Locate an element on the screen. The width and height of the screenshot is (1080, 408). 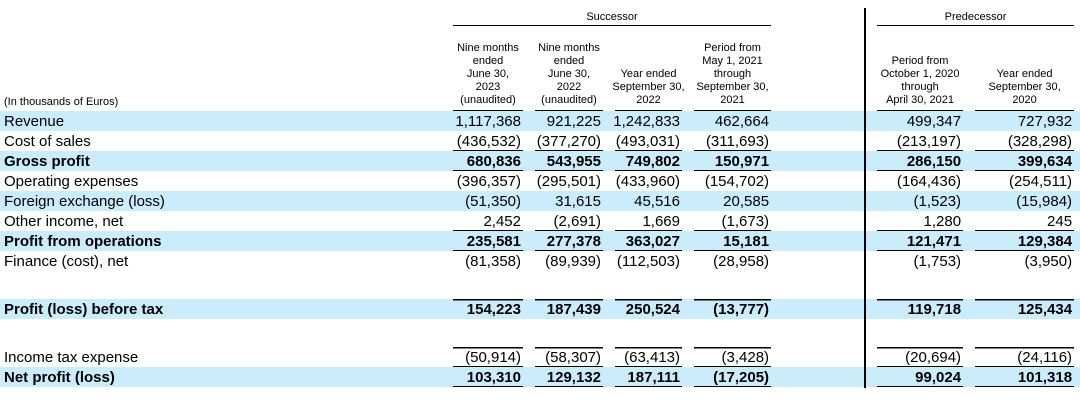
cell-value: 363,027 is located at coordinates (648, 241).